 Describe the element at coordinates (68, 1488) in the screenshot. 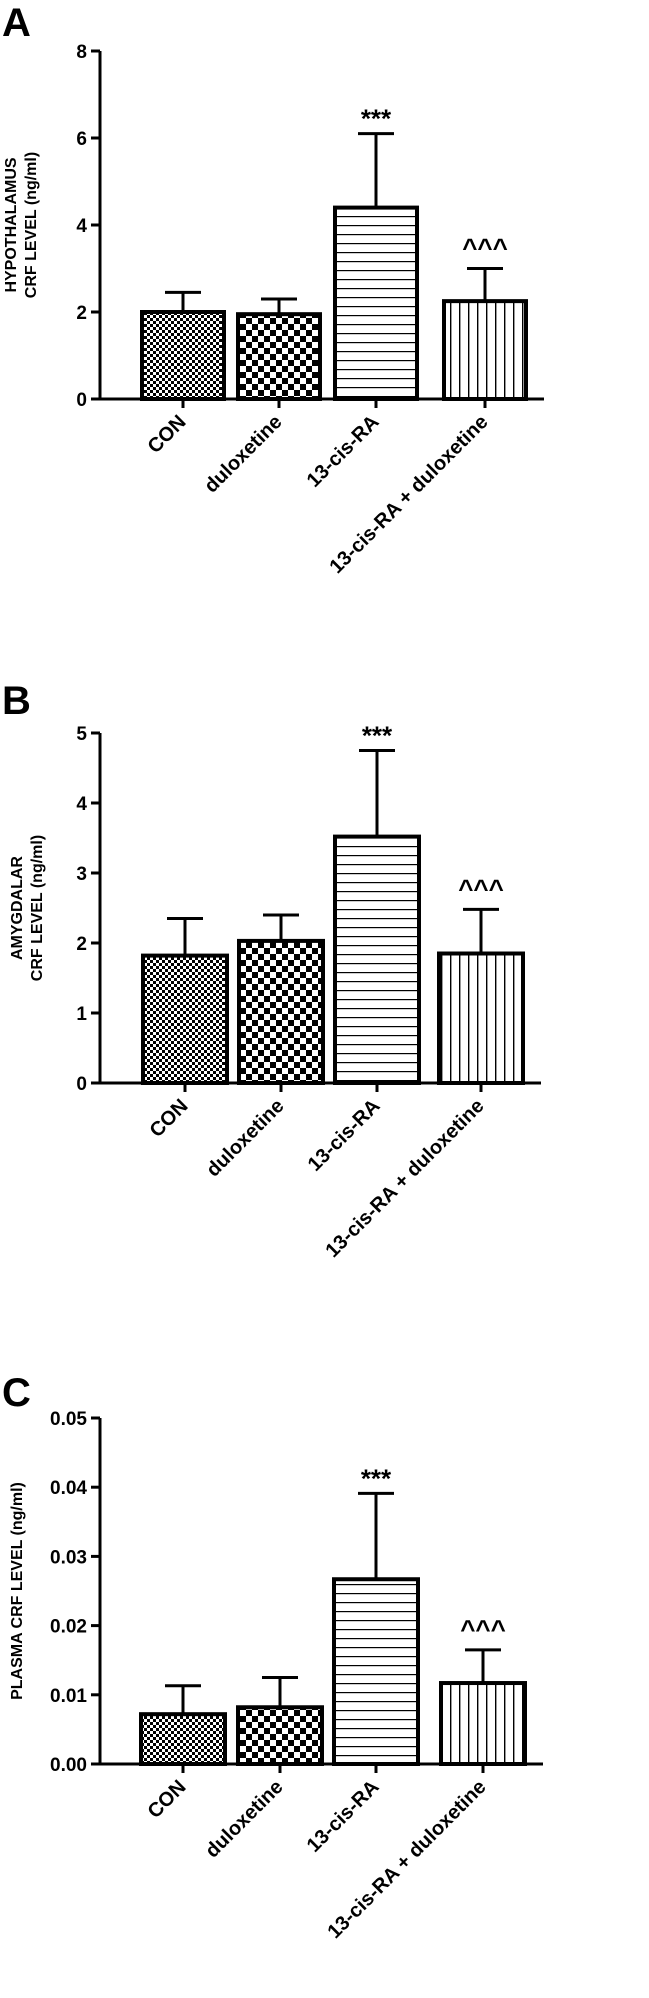

I see `y-tick-label: 0.04` at that location.